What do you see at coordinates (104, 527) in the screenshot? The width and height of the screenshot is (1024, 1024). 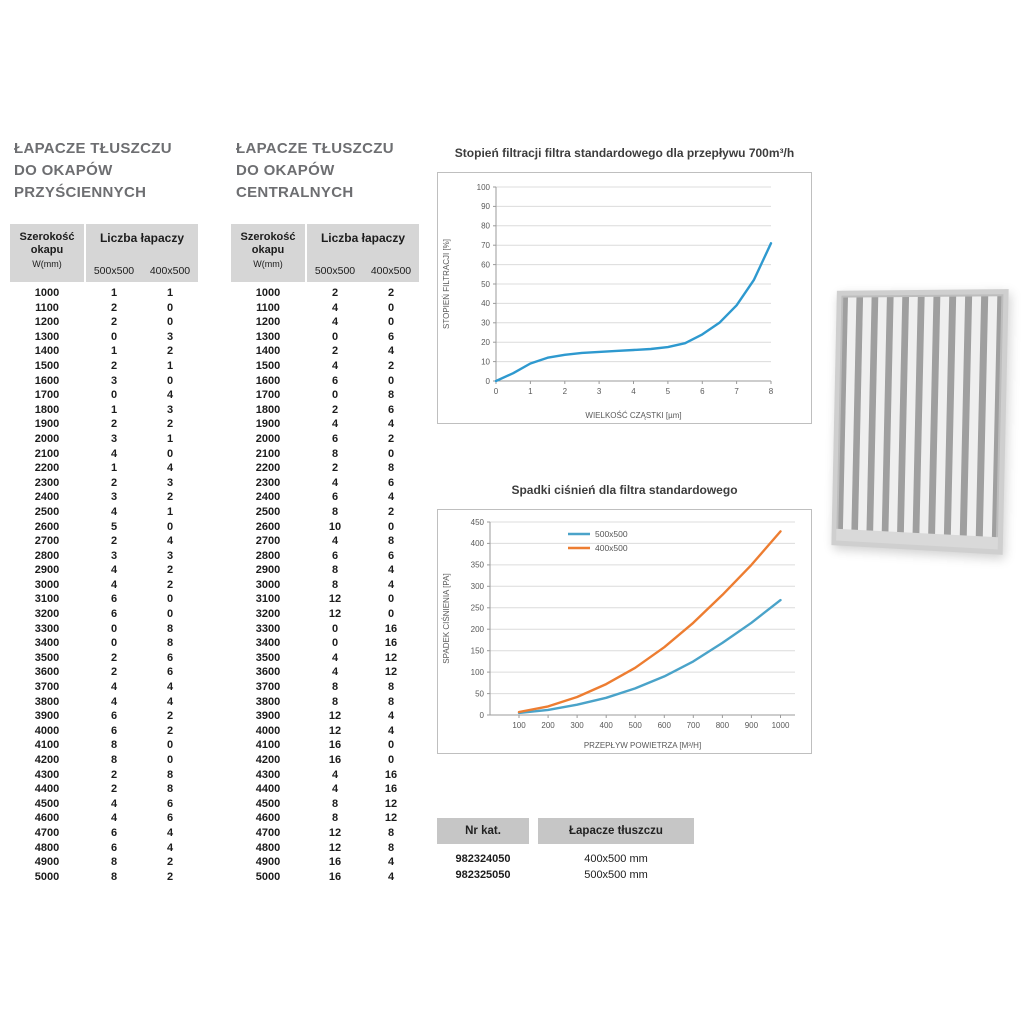 I see `table-row: 2600 5 0` at bounding box center [104, 527].